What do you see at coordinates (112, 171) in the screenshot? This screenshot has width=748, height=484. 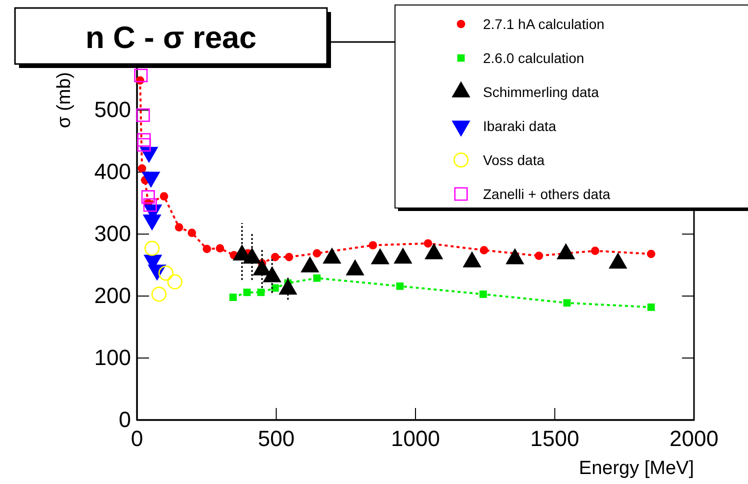 I see `y-tick-label: 400` at bounding box center [112, 171].